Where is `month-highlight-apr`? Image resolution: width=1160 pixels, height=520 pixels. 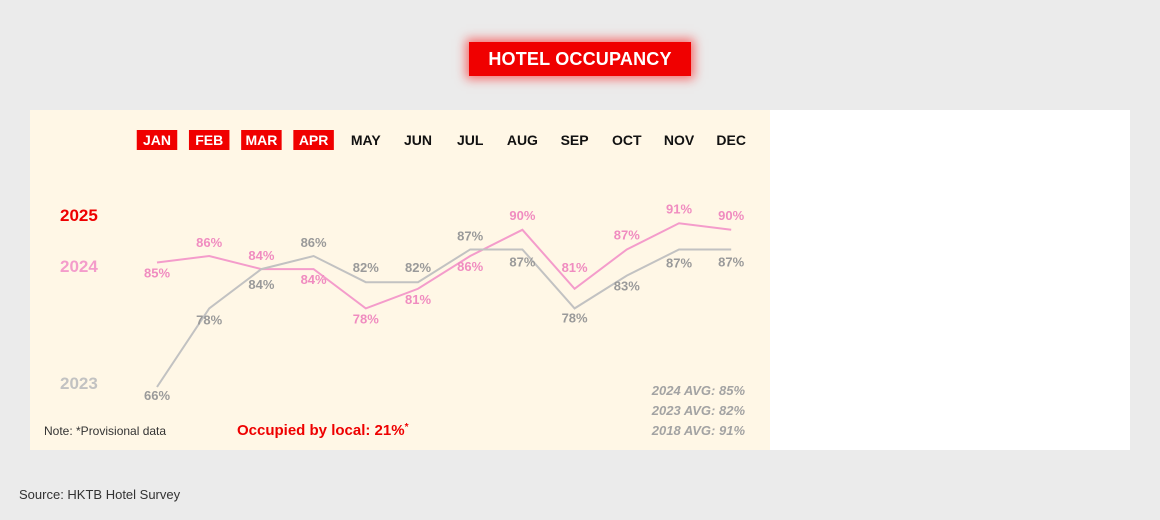
month-highlight-apr is located at coordinates (313, 140).